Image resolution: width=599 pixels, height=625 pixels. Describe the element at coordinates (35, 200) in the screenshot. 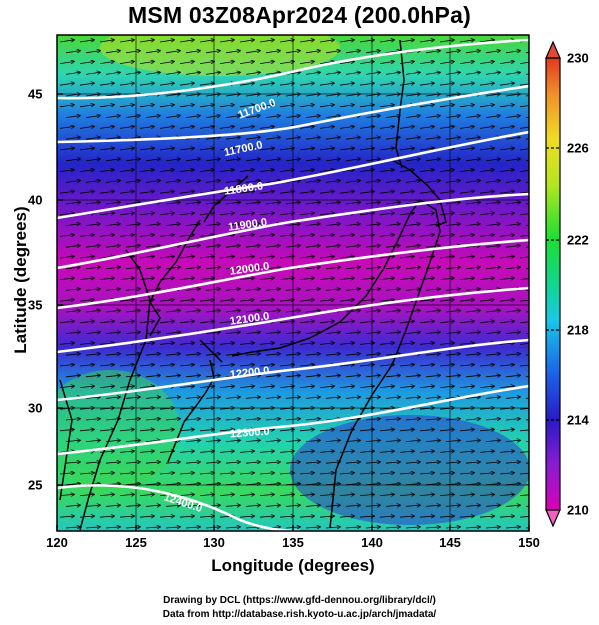

I see `y-tick-label: 40` at that location.